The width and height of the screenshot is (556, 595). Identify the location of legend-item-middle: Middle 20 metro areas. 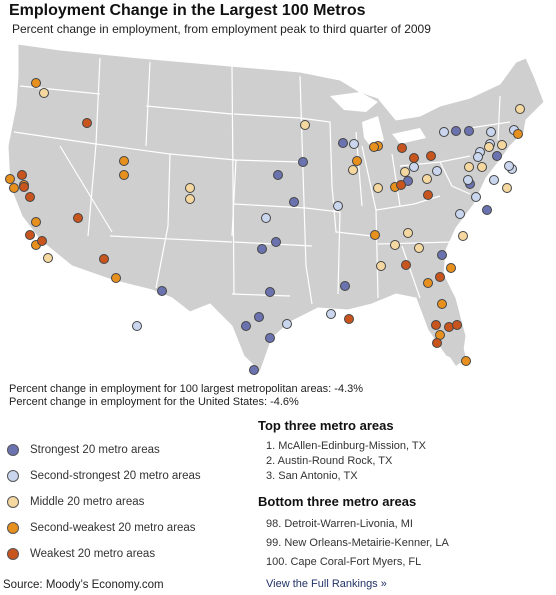
(121, 502).